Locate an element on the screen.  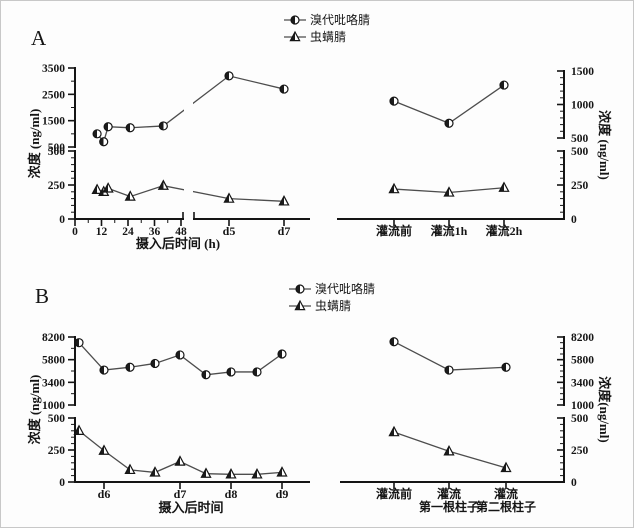
svg-text: d6 is located at coordinates (104, 494).